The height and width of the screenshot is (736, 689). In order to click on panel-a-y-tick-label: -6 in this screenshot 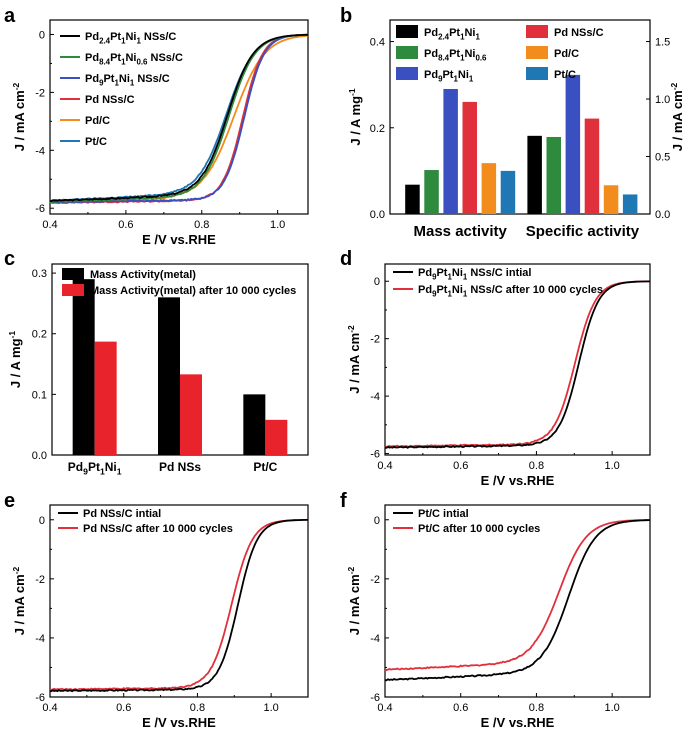, I will do `click(40, 209)`.